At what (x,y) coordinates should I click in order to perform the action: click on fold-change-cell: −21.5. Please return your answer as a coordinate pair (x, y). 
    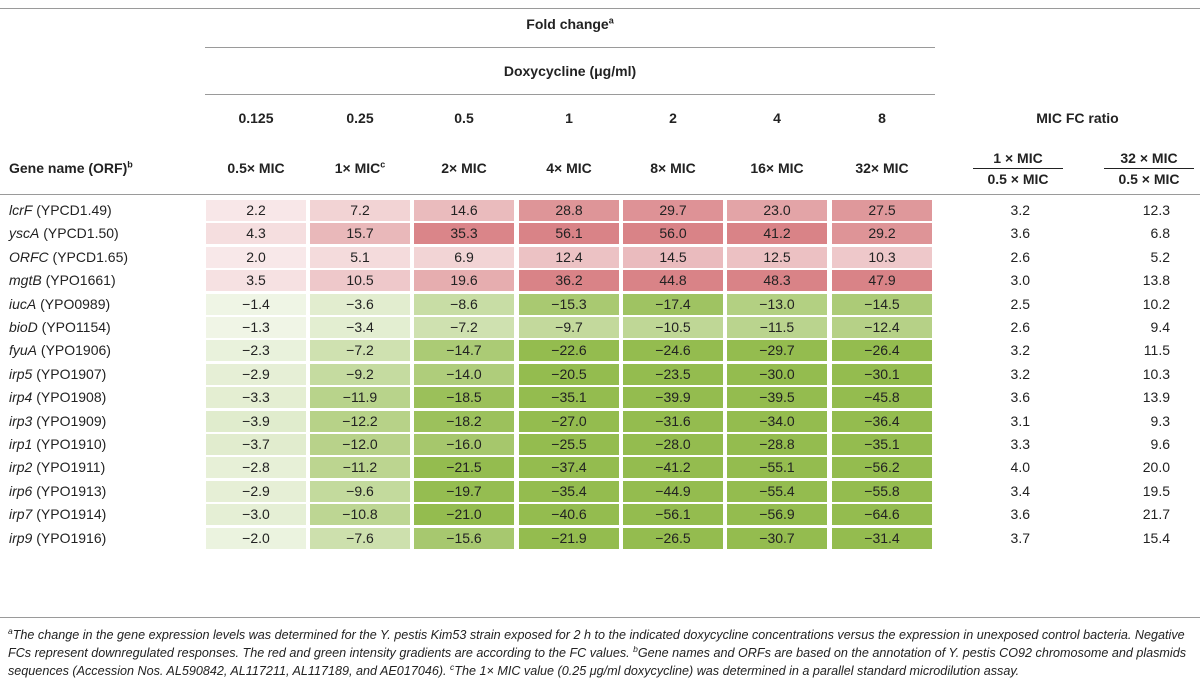
    Looking at the image, I should click on (464, 468).